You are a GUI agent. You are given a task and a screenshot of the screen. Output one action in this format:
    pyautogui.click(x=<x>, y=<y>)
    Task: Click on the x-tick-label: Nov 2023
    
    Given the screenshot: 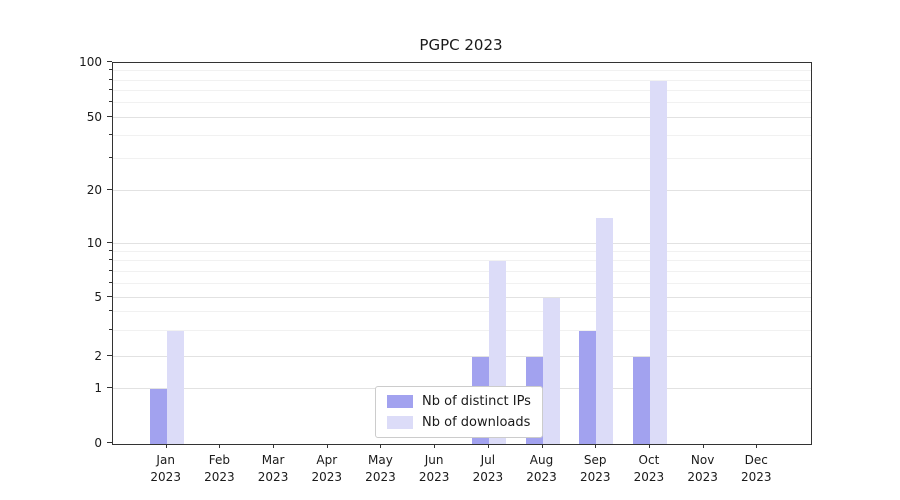 What is the action you would take?
    pyautogui.click(x=702, y=468)
    